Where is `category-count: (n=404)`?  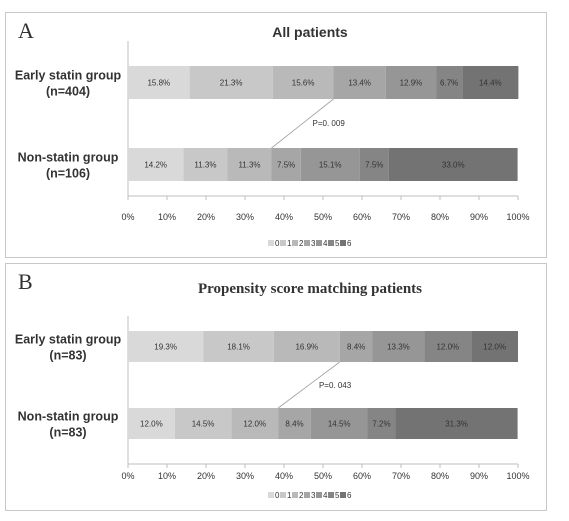
category-count: (n=404) is located at coordinates (68, 92).